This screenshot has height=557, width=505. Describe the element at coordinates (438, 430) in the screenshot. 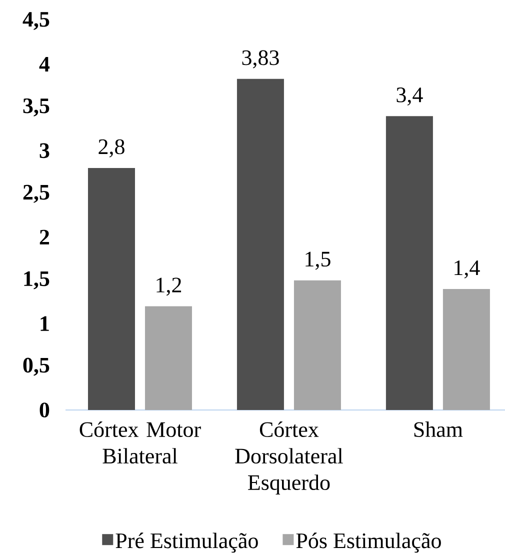

I see `x-tick-label: Sham` at that location.